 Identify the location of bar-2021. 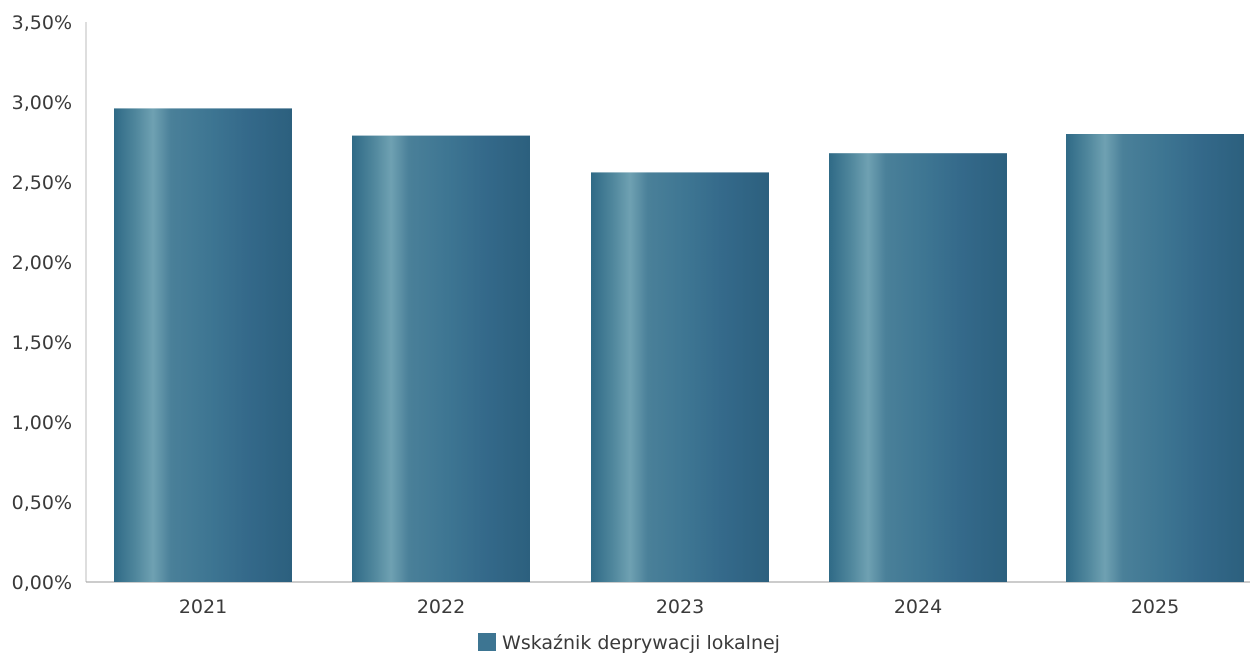
(203, 345).